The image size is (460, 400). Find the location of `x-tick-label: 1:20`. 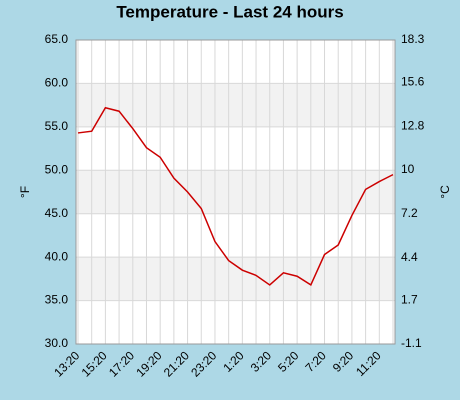

x-tick-label: 1:20 is located at coordinates (233, 361).